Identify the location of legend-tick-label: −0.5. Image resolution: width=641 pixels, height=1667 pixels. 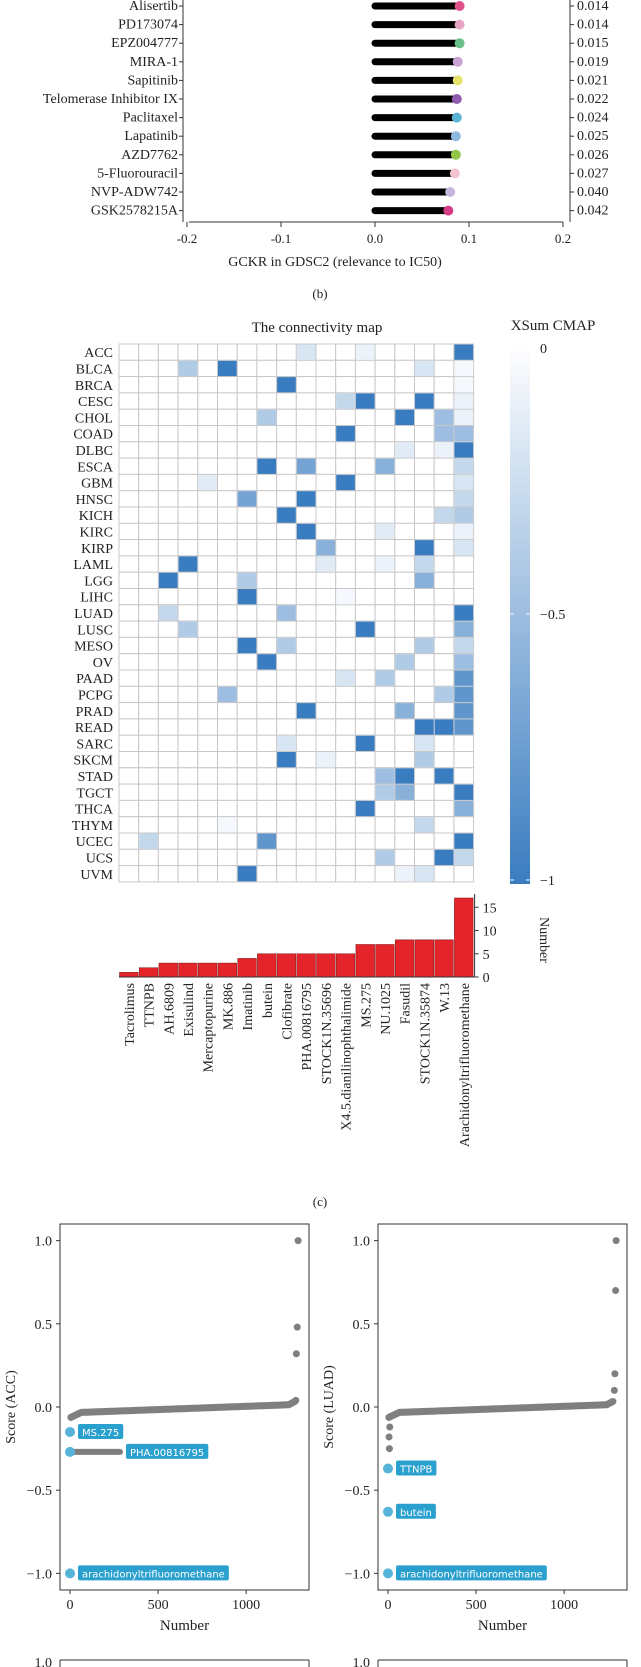
(552, 615).